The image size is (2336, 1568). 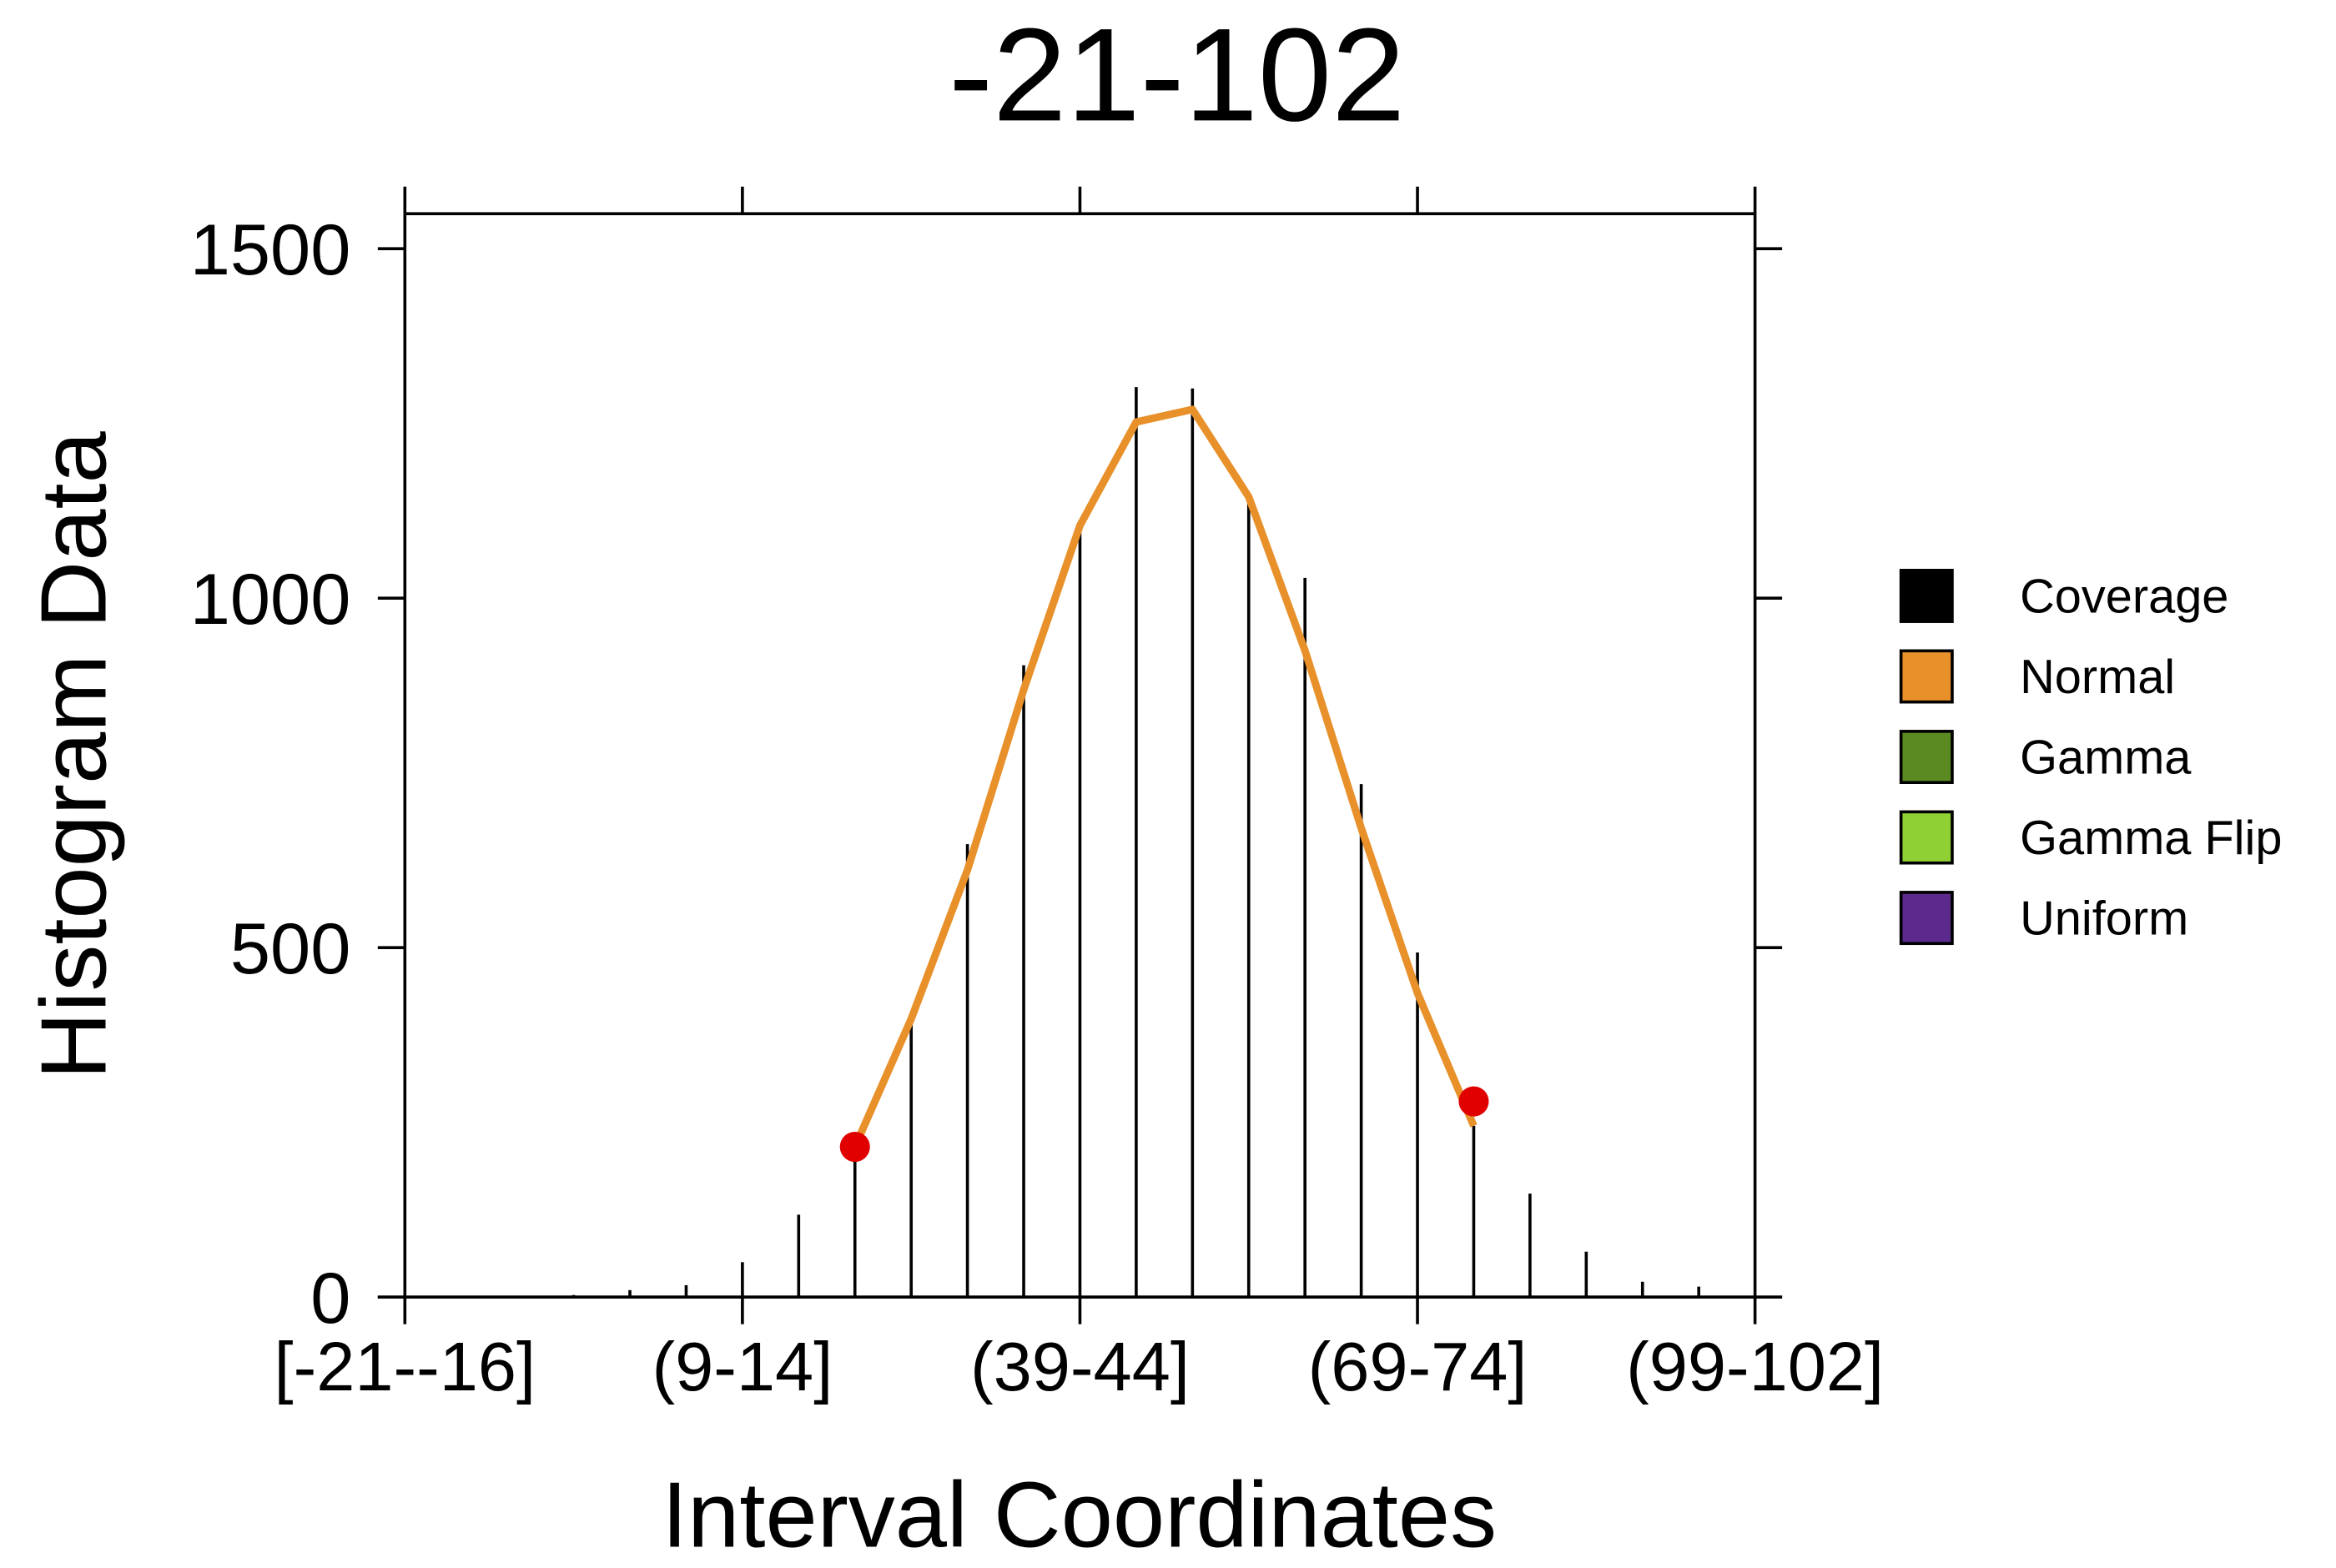 What do you see at coordinates (405, 1366) in the screenshot?
I see `x-tick-label: [-21--16]` at bounding box center [405, 1366].